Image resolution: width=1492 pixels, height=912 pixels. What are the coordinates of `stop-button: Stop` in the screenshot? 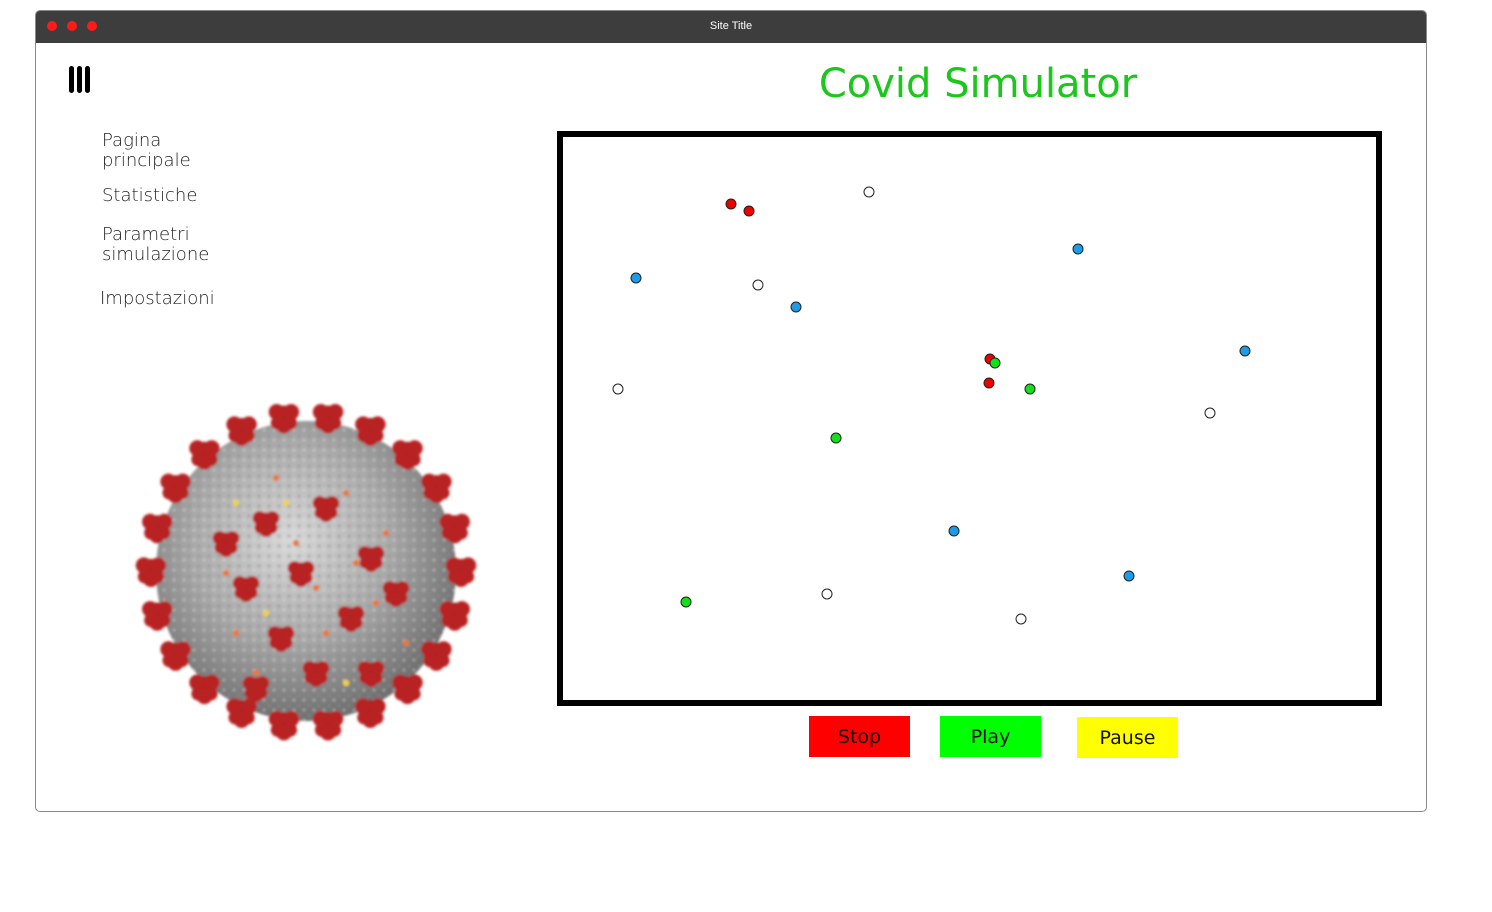 It's located at (859, 736).